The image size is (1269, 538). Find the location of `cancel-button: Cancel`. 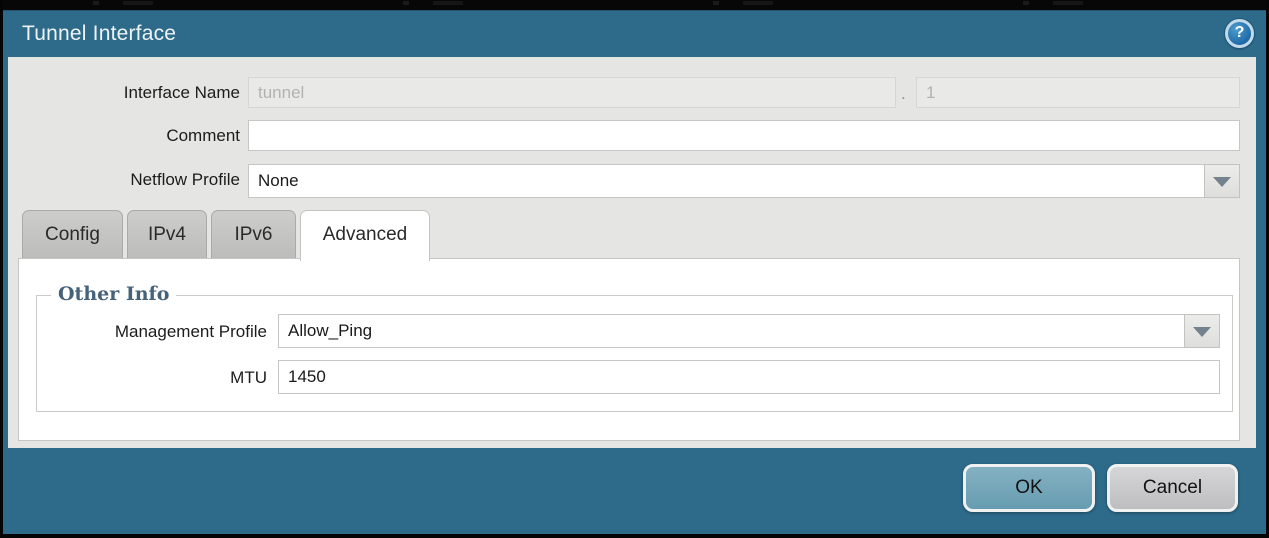

cancel-button: Cancel is located at coordinates (1172, 488).